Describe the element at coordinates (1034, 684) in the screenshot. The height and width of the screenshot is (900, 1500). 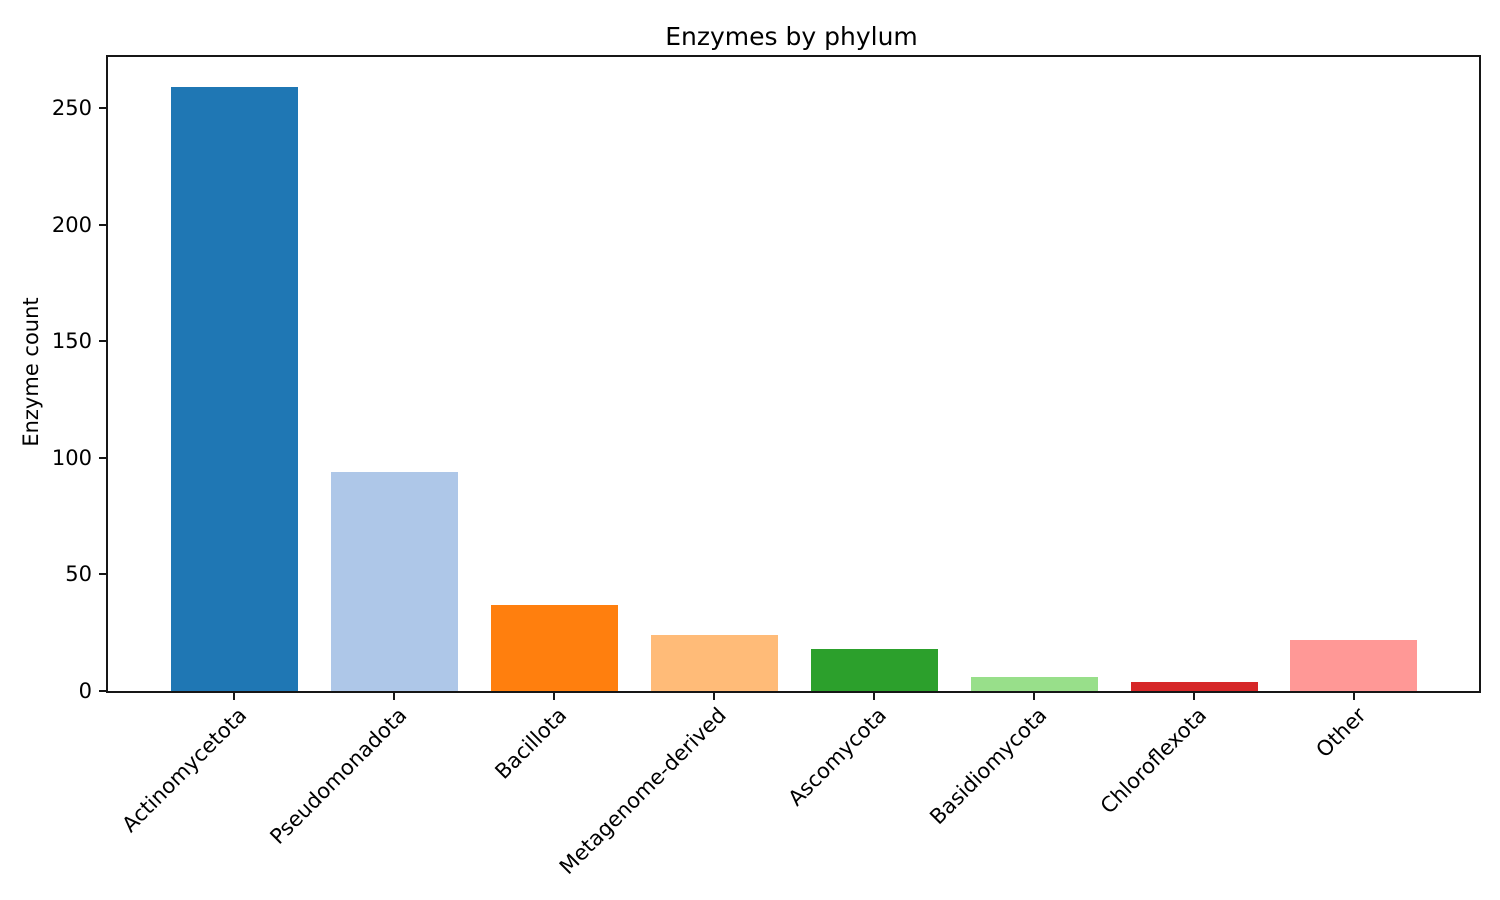
I see `bar-basidiomycota` at that location.